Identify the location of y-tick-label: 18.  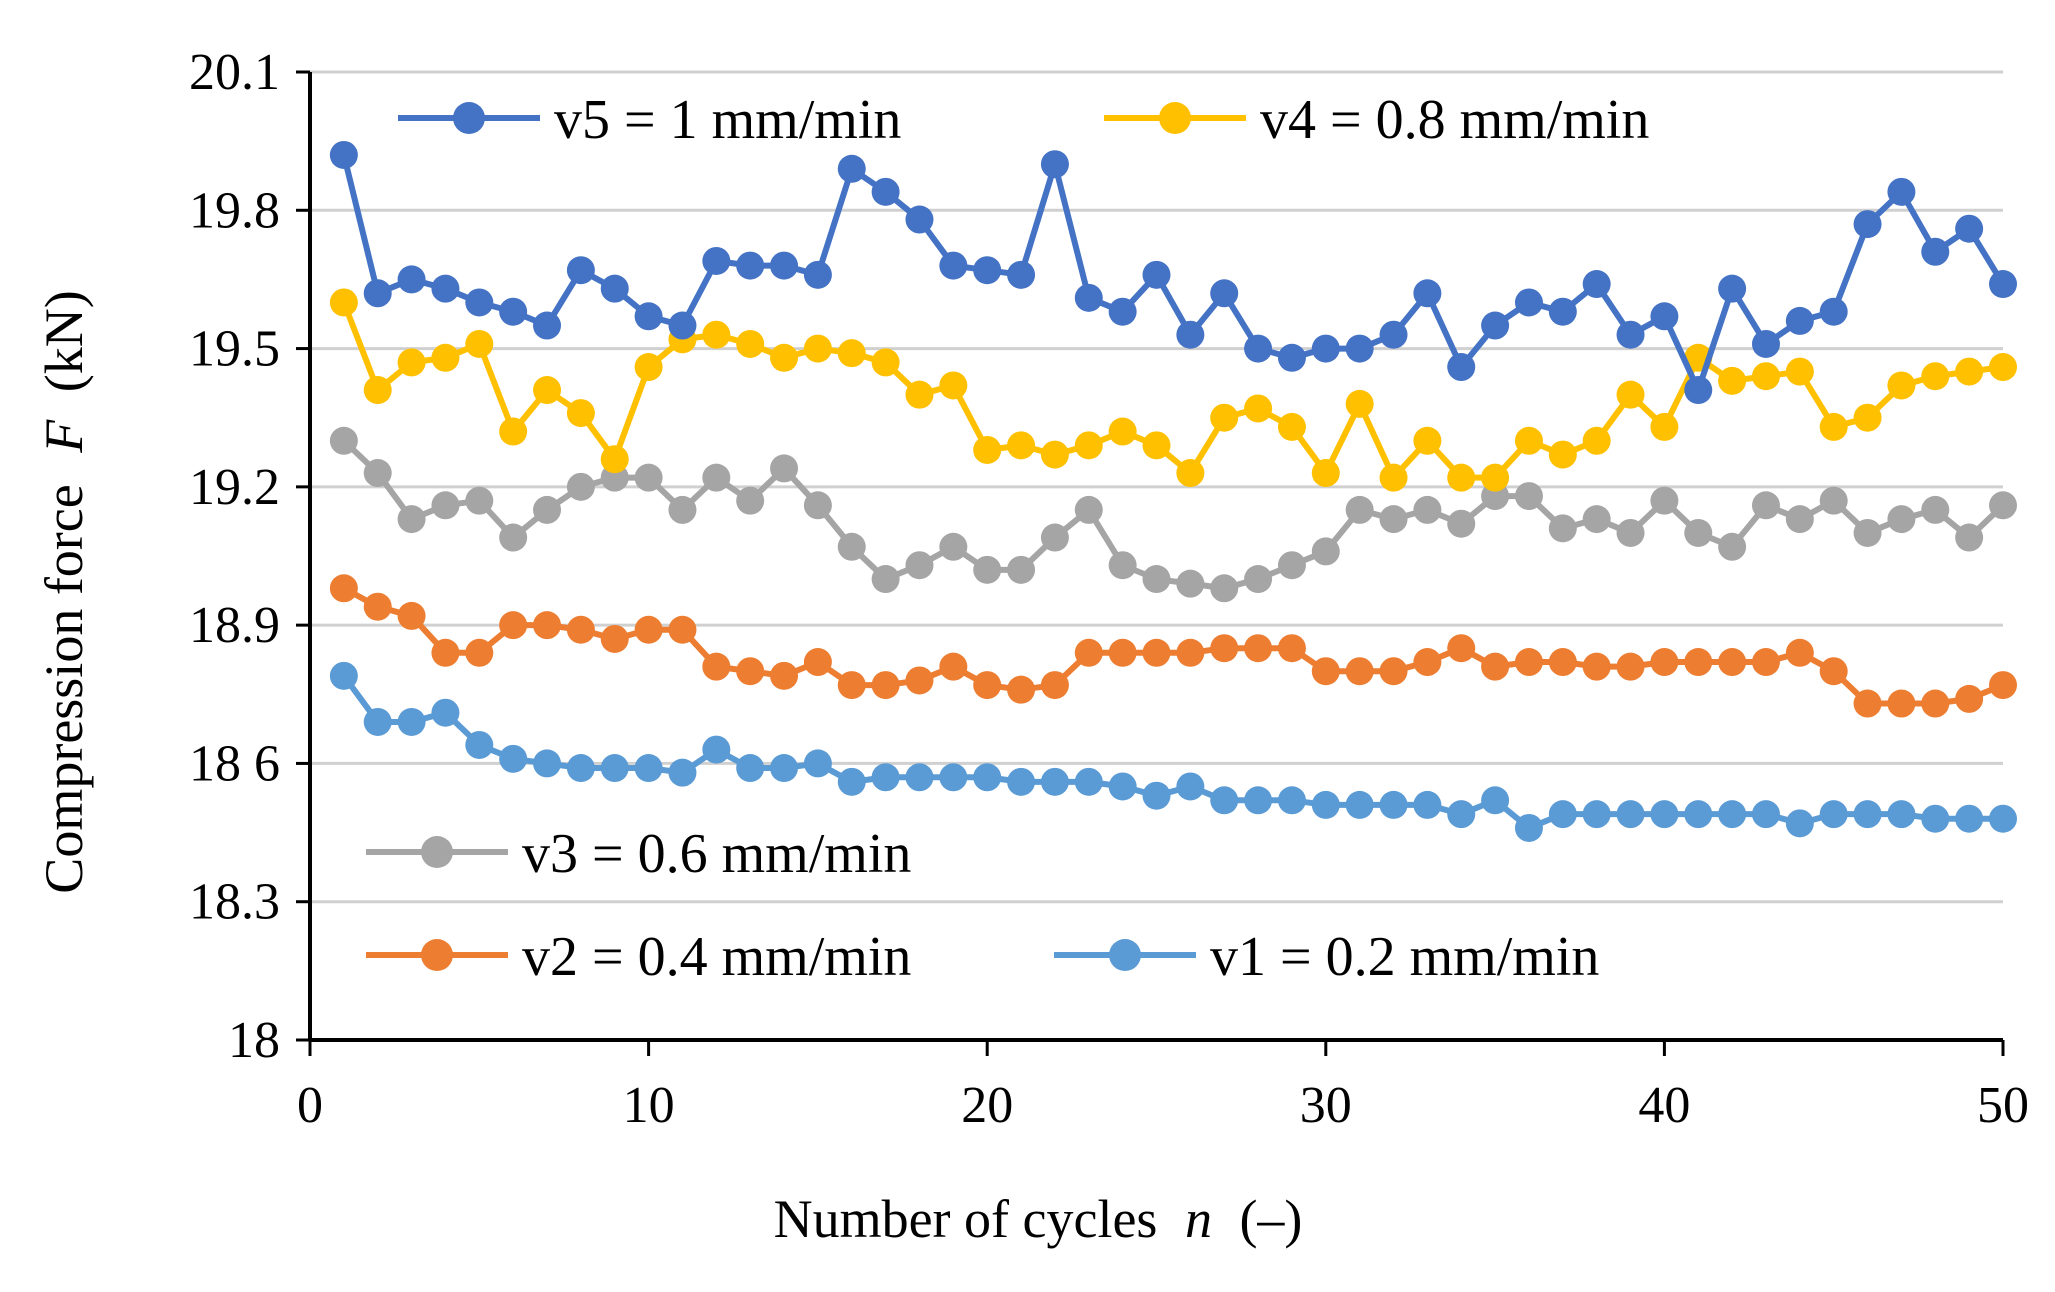
(254, 1040).